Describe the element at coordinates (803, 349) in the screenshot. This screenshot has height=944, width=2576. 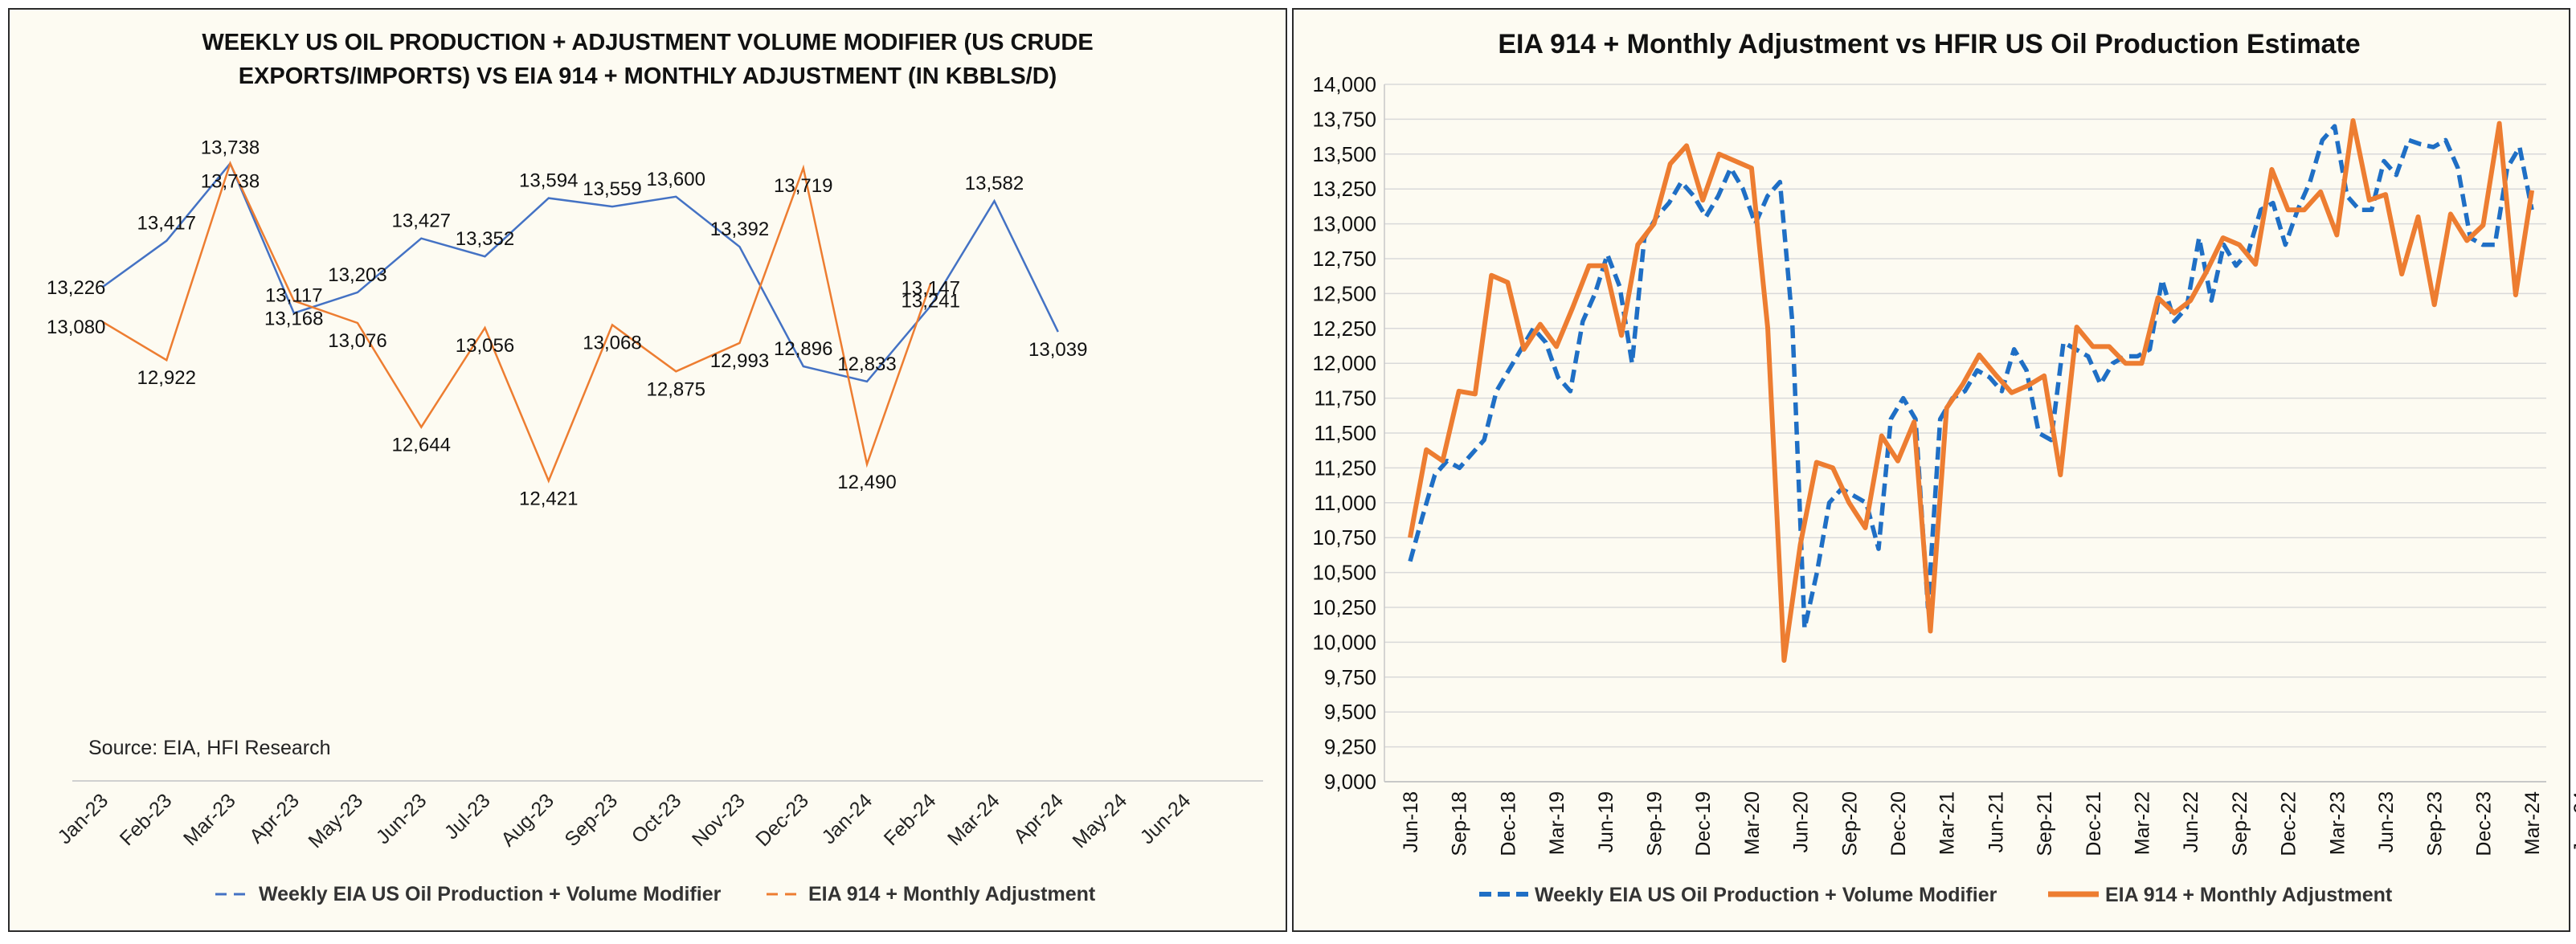
I see `chart-1-data-label: 12,896` at that location.